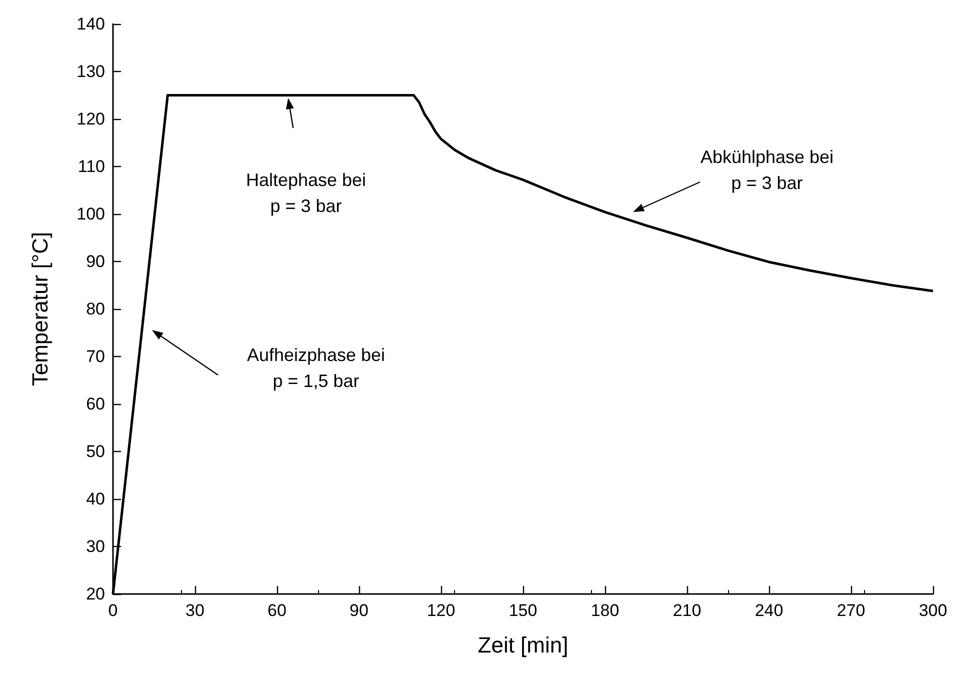 The image size is (954, 686). I want to click on y-tick-label: 120, so click(90, 119).